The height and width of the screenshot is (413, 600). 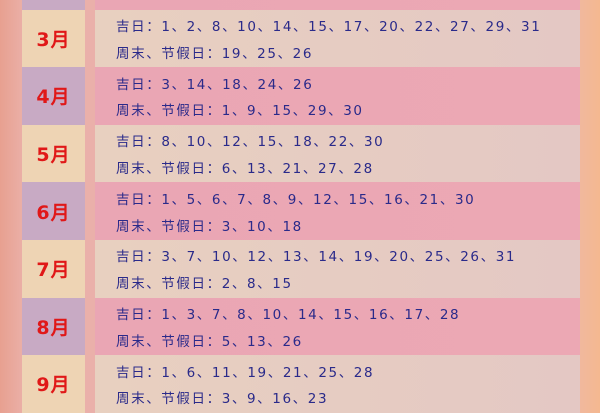 I want to click on lucky-days: 1、6、11、19、21、25、28, so click(x=268, y=372).